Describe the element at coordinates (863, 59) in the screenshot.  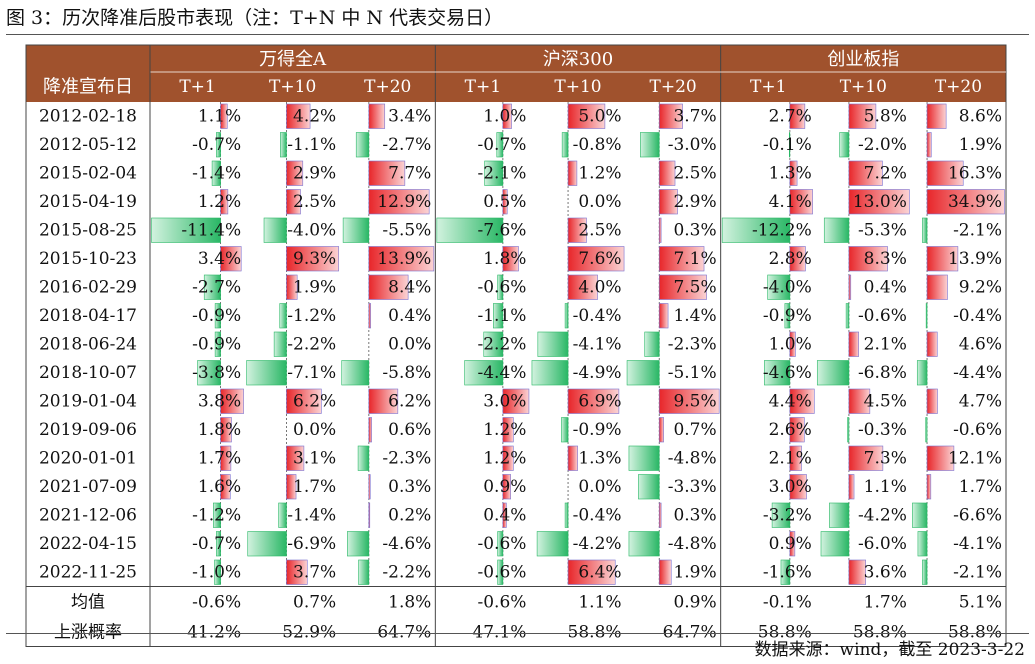
I see `group-header-3: 创业板指` at that location.